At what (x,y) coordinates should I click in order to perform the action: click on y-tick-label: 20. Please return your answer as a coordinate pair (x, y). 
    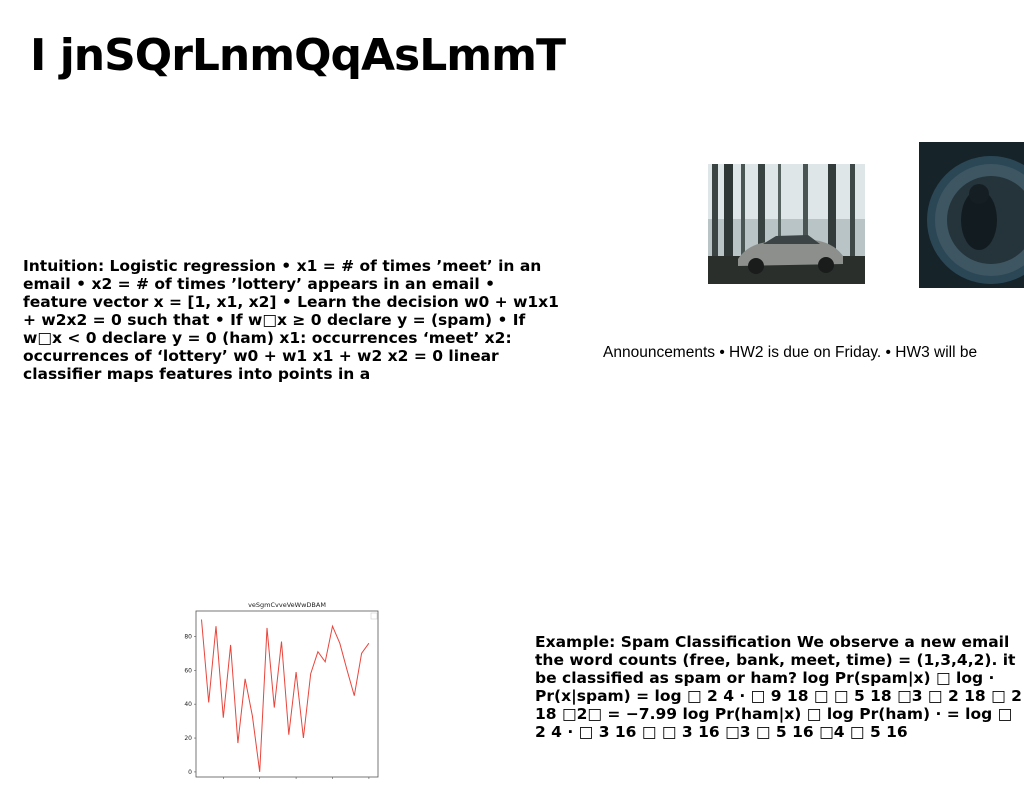
    Looking at the image, I should click on (188, 738).